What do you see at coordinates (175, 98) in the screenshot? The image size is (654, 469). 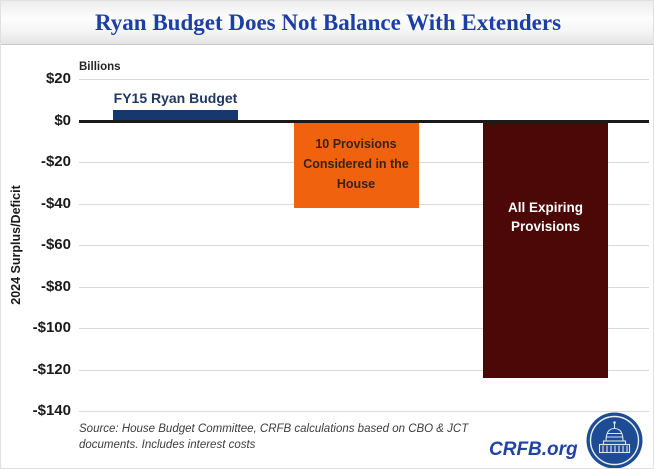 I see `bar-label-fy15-ryan-budget: FY15 Ryan Budget` at bounding box center [175, 98].